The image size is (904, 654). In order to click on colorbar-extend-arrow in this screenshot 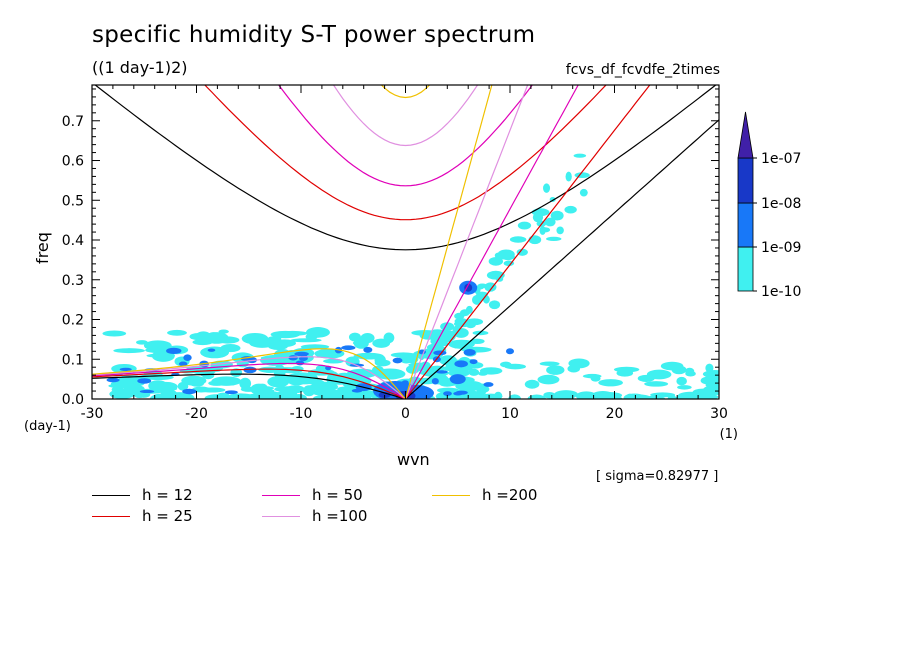, I will do `click(745, 135)`.